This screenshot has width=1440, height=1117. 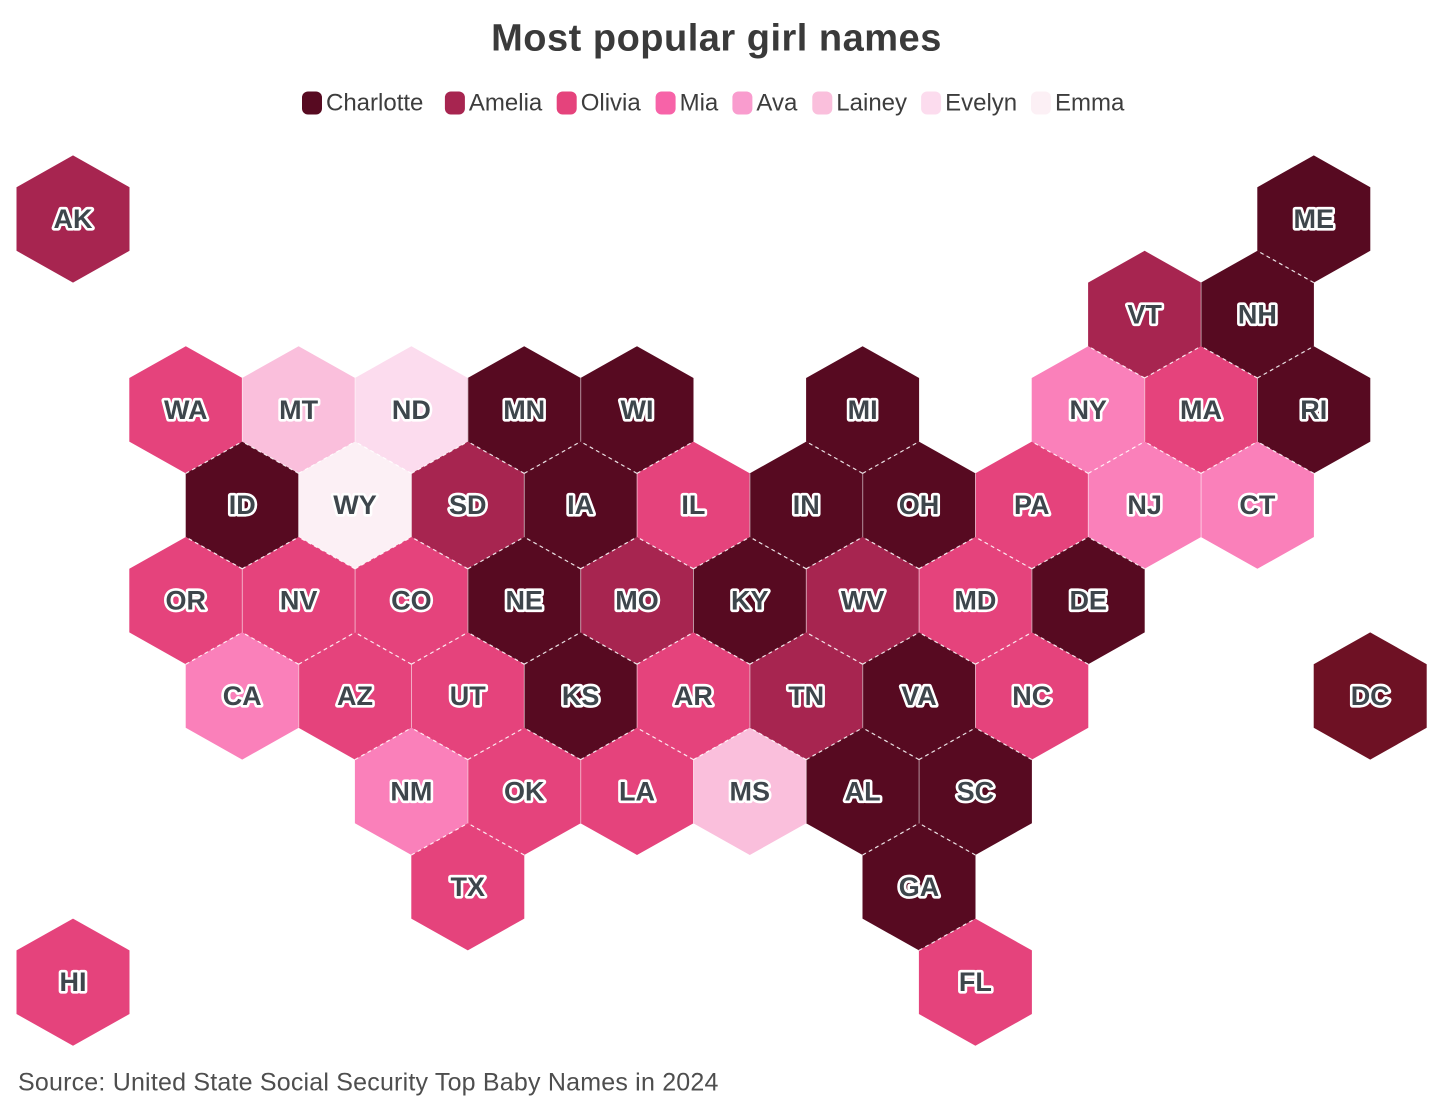 I want to click on svg-text: NY, so click(x=1088, y=410).